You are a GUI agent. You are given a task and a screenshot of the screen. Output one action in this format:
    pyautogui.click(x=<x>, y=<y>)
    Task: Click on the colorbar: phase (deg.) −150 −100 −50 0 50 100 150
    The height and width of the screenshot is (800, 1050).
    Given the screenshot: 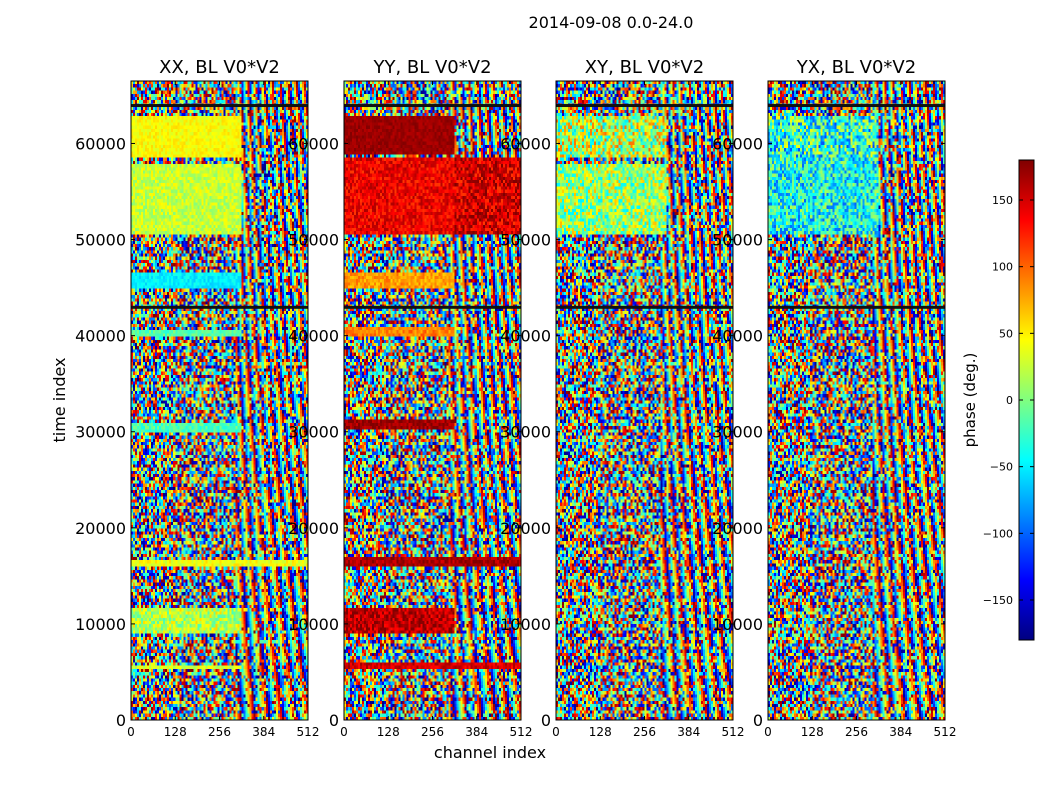 What is the action you would take?
    pyautogui.click(x=998, y=400)
    